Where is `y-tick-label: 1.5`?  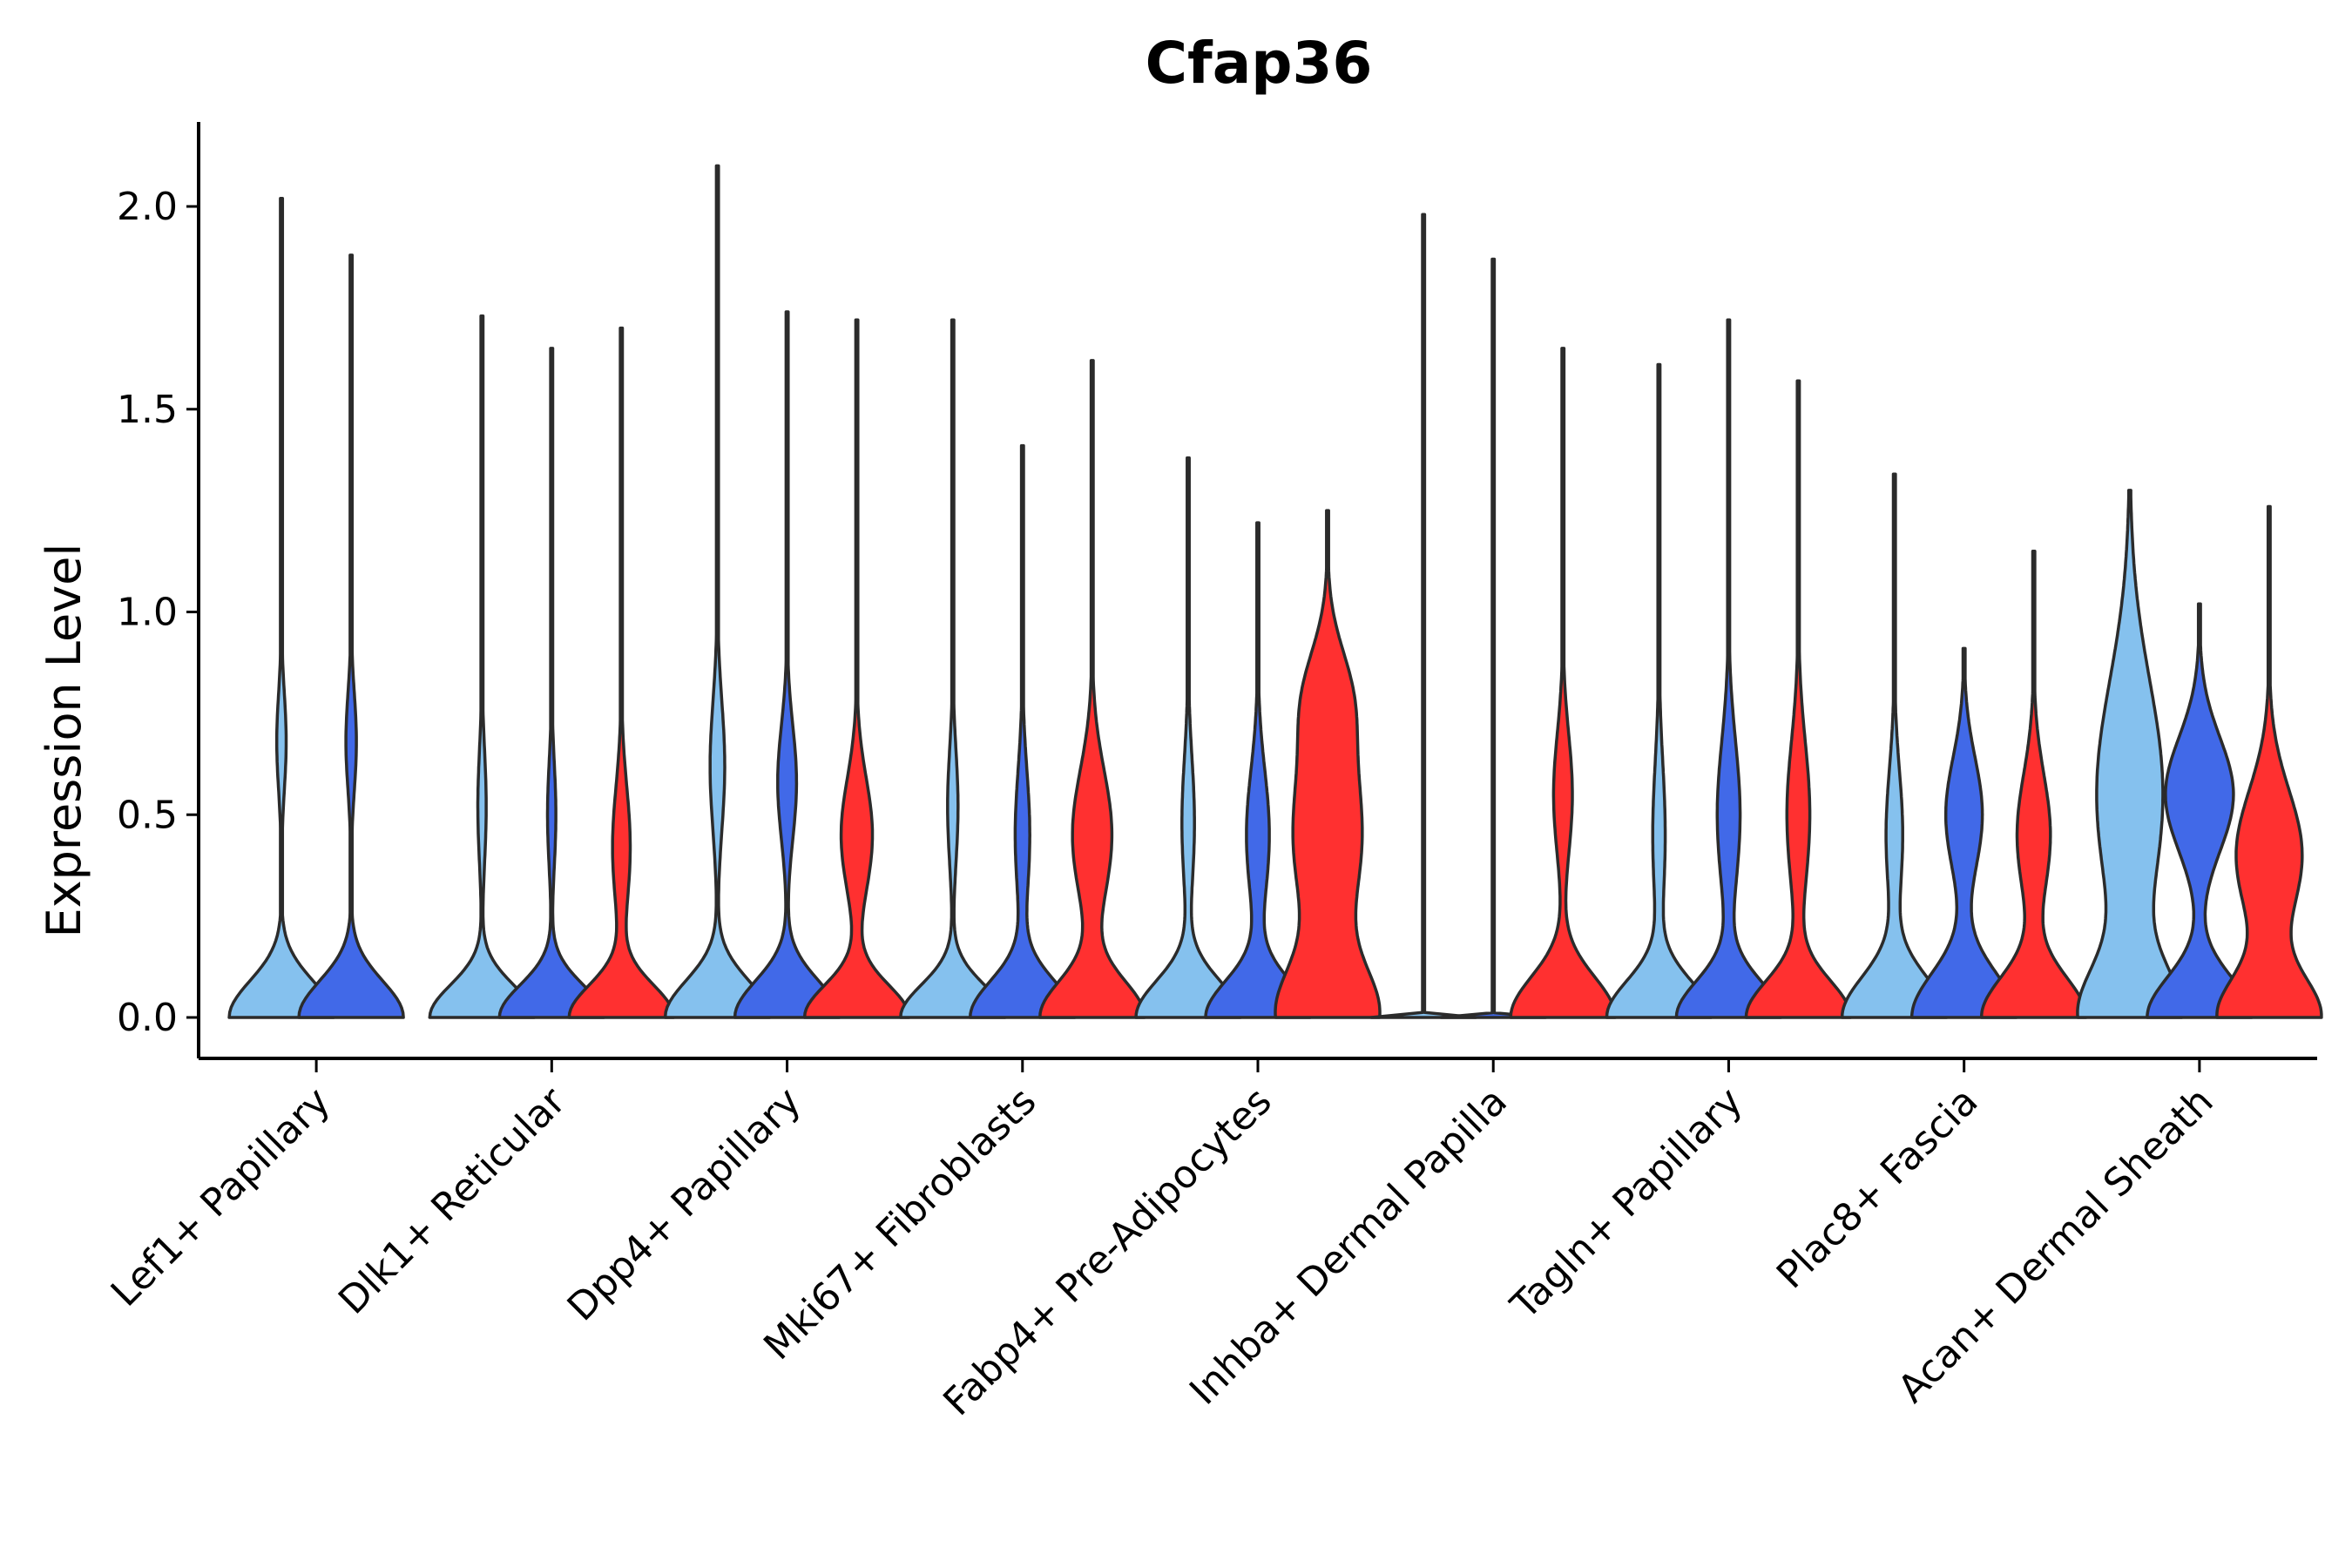 y-tick-label: 1.5 is located at coordinates (147, 410).